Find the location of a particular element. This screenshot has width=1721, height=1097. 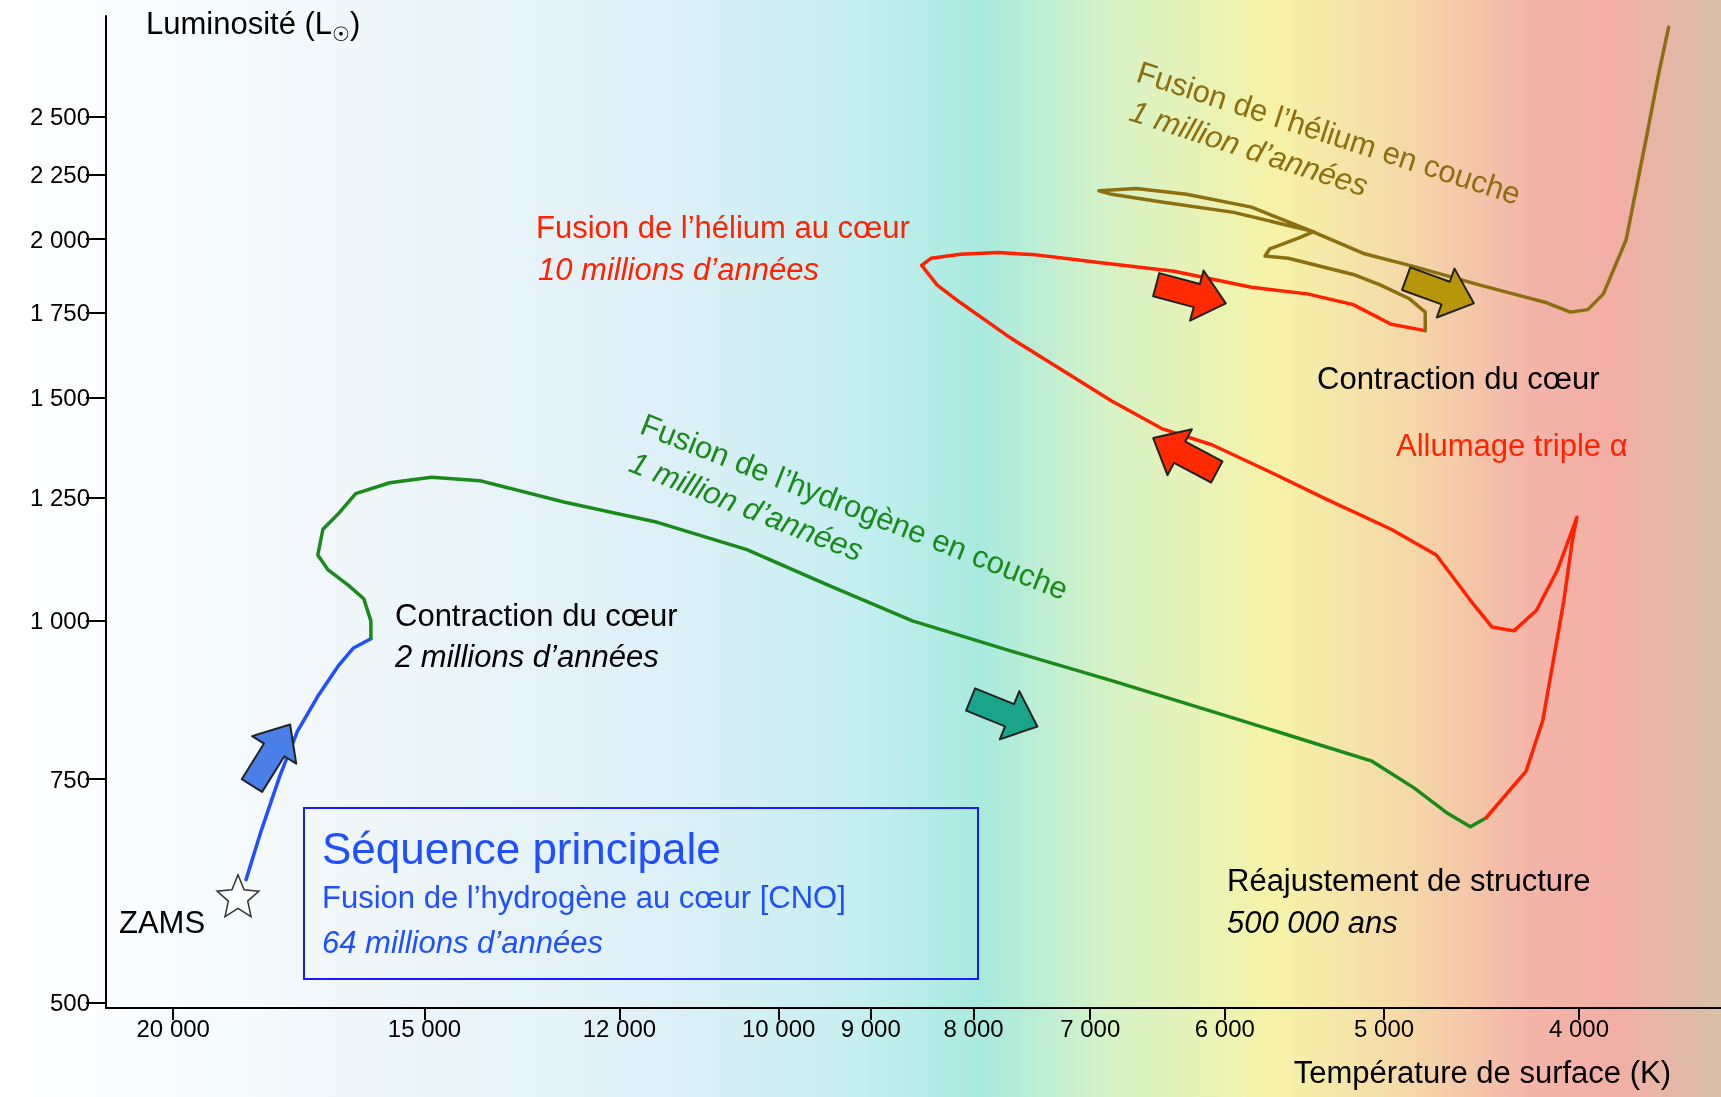

x-tick-label: 9 000 is located at coordinates (870, 1028).